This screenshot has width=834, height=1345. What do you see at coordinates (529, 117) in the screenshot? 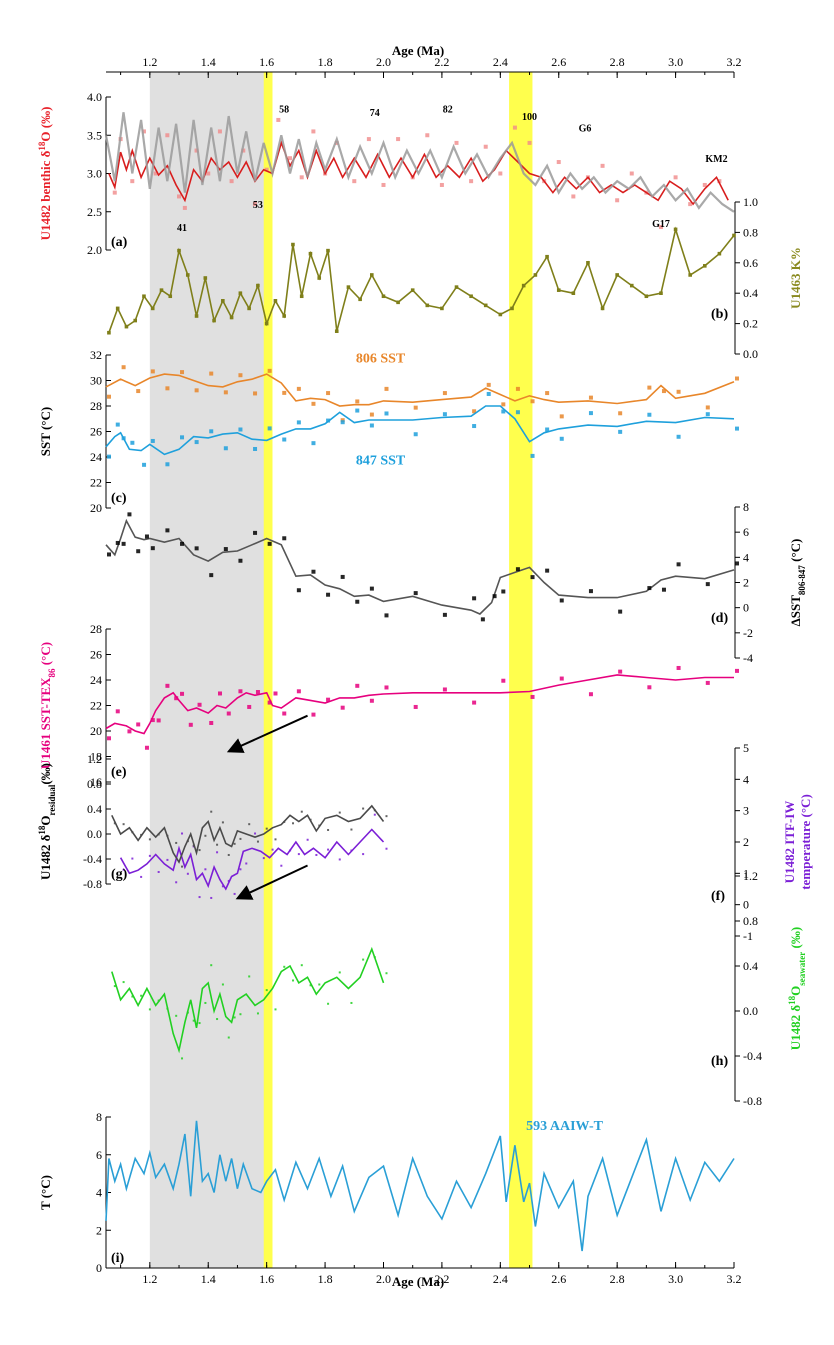
I see `event-annotation: 100` at bounding box center [529, 117].